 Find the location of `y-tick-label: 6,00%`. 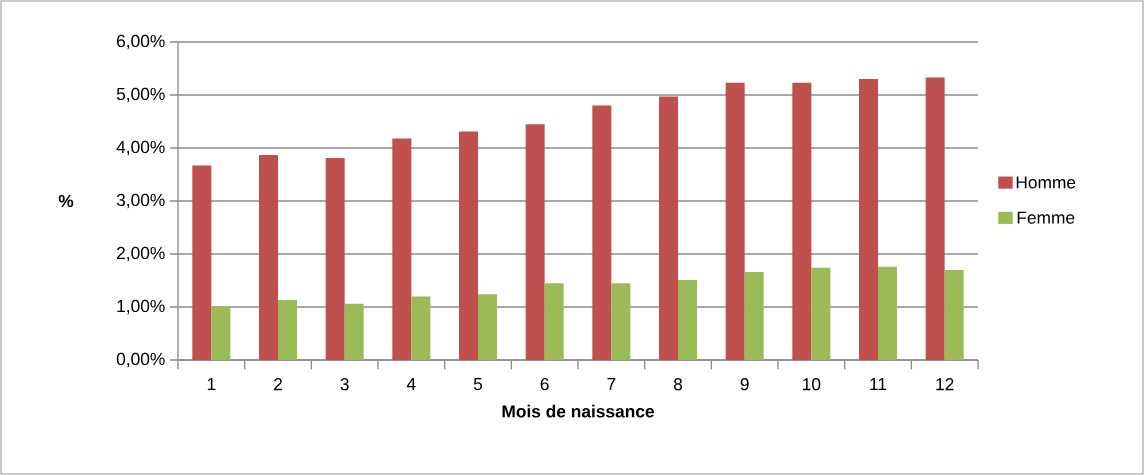

y-tick-label: 6,00% is located at coordinates (141, 42).